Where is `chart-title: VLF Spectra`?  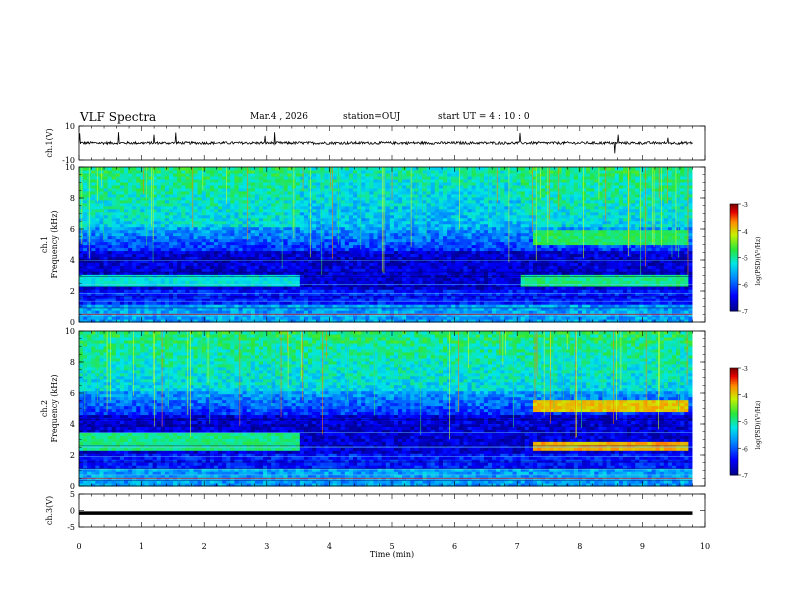
chart-title: VLF Spectra is located at coordinates (118, 117).